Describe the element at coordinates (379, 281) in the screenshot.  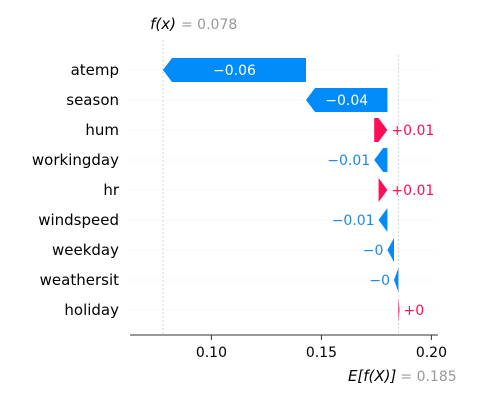
I see `value-label-weathersit: −0` at that location.